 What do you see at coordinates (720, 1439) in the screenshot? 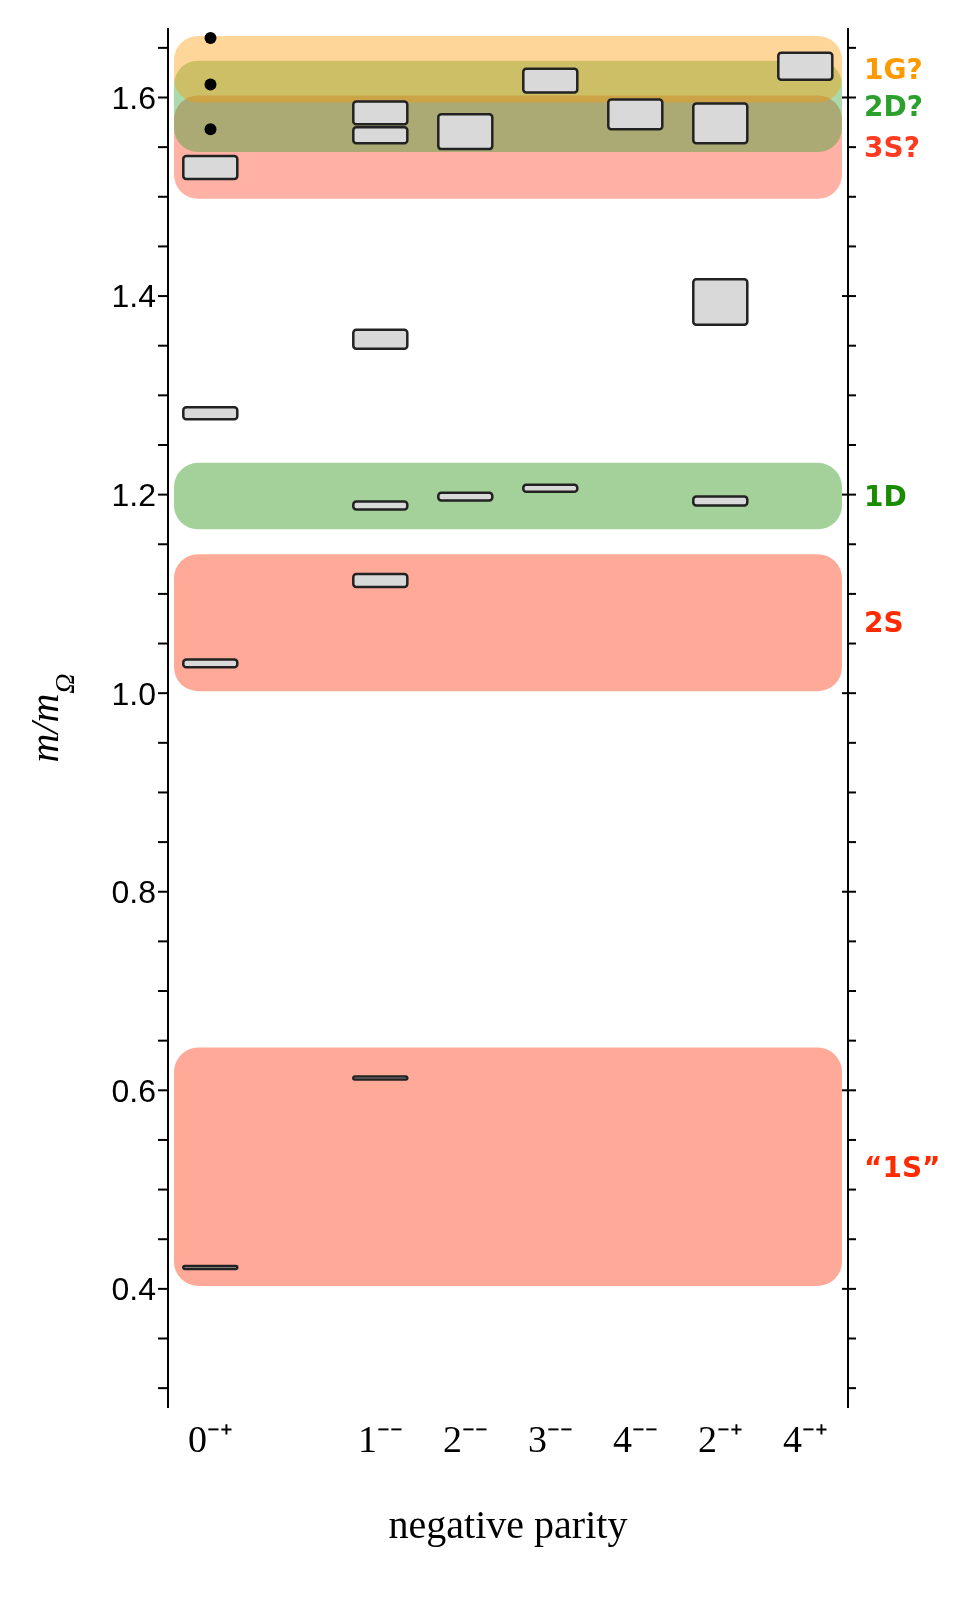
I see `x-tick-label: 2⁻⁺` at bounding box center [720, 1439].